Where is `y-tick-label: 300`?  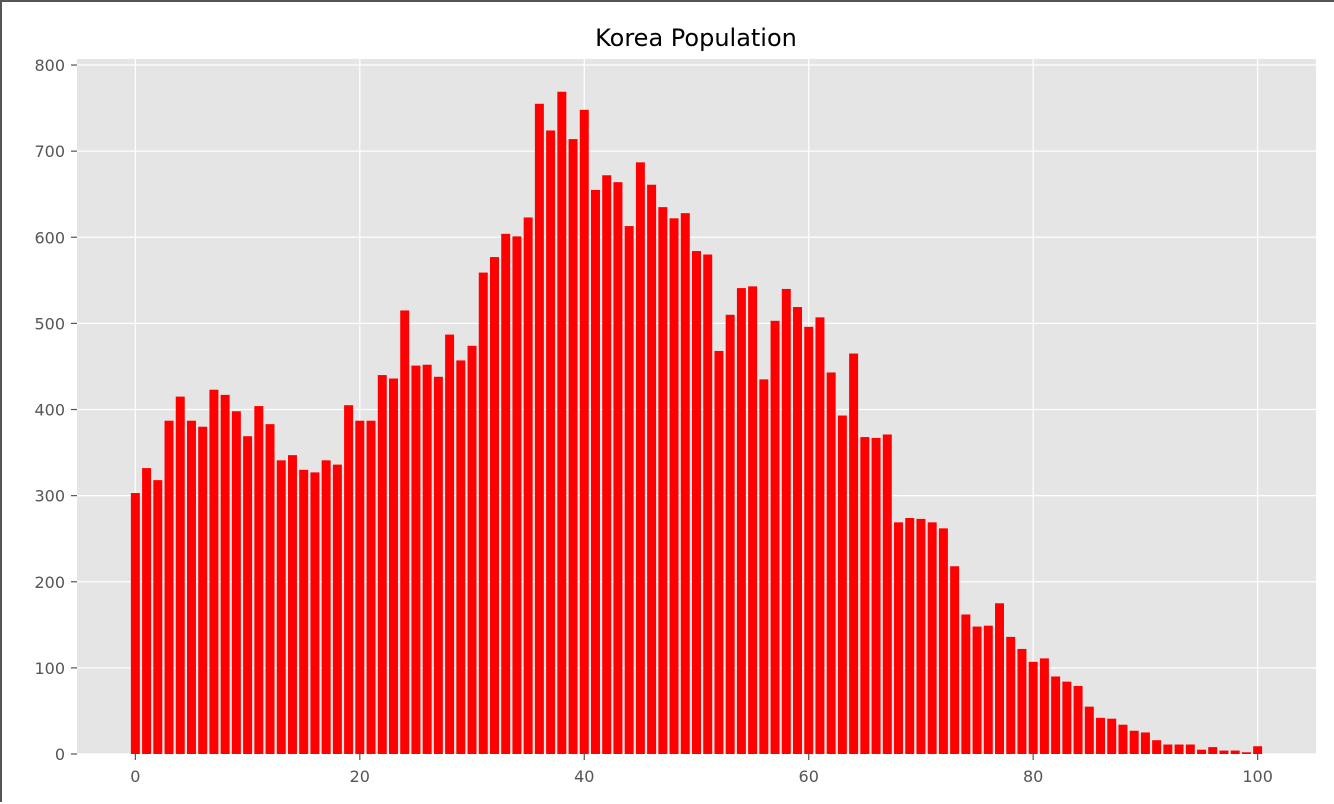
y-tick-label: 300 is located at coordinates (49, 496).